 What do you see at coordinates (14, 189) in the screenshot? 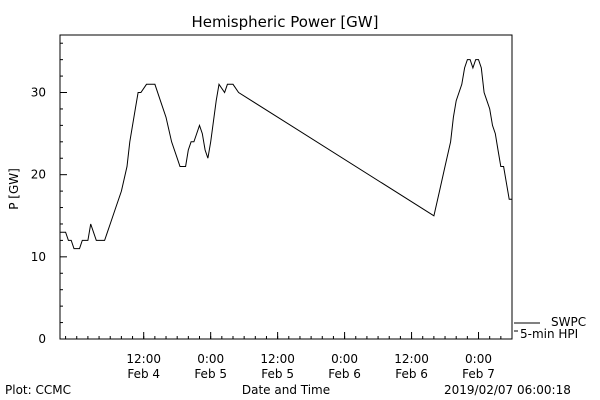
I see `y-axis-label: P [GW]` at bounding box center [14, 189].